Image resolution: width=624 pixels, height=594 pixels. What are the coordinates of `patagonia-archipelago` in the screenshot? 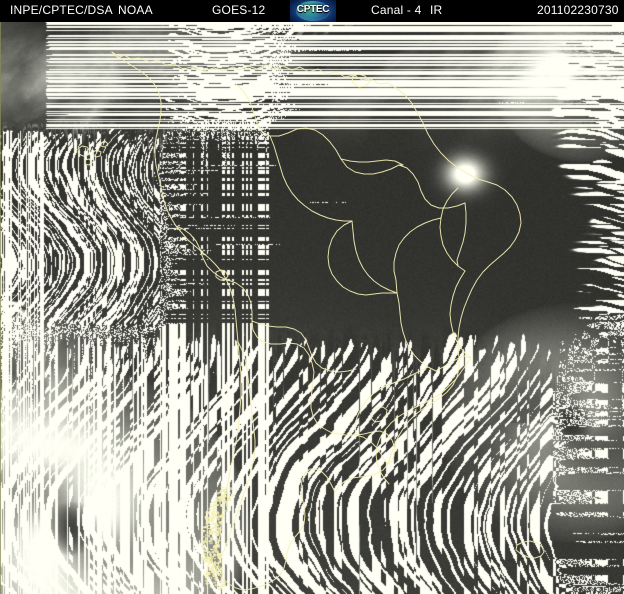 It's located at (217, 538).